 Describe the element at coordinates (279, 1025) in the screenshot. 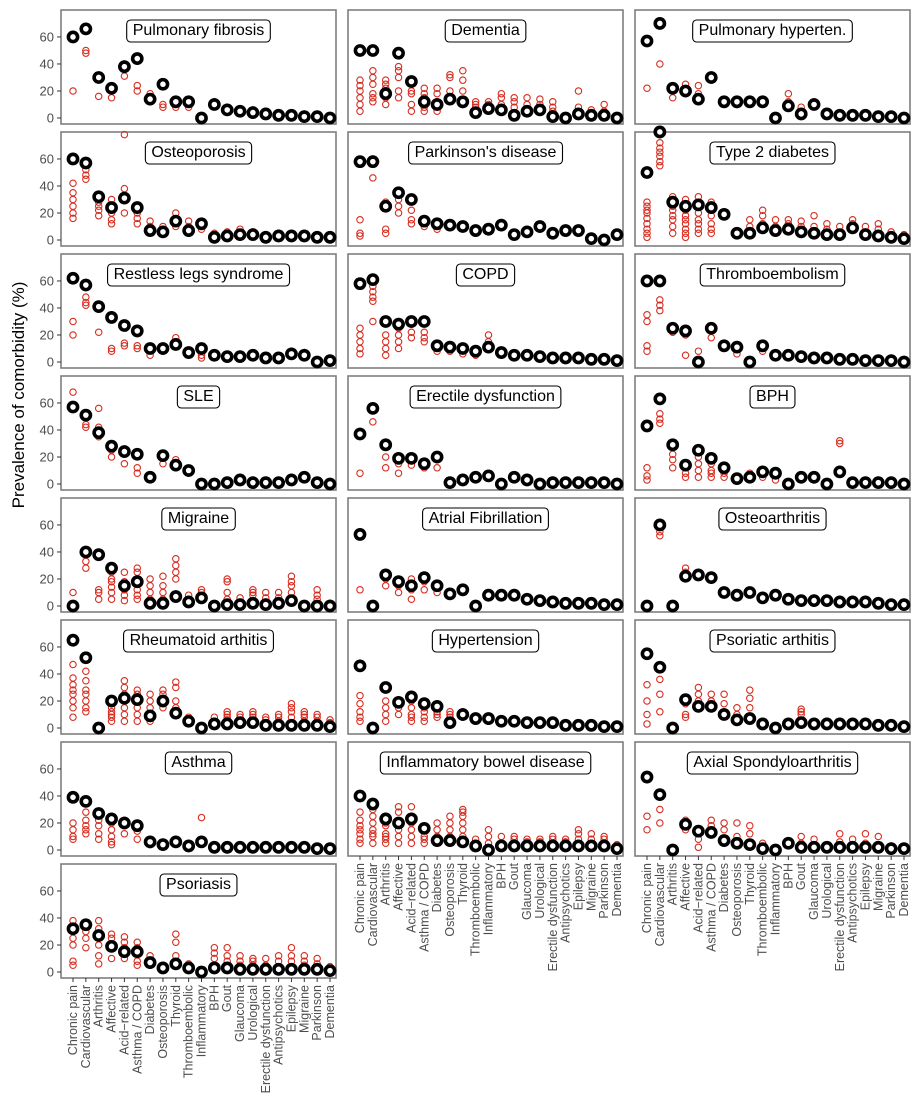

I see `x-tick-label: Antipsychotics` at that location.